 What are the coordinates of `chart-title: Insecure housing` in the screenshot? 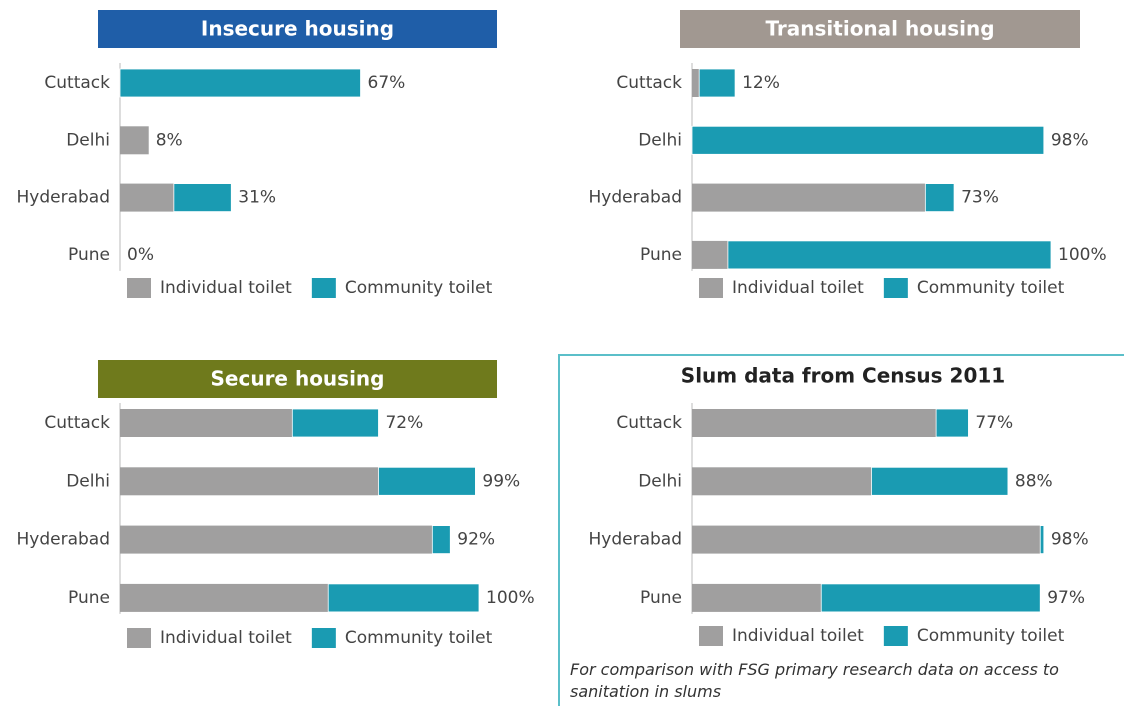 It's located at (297, 29).